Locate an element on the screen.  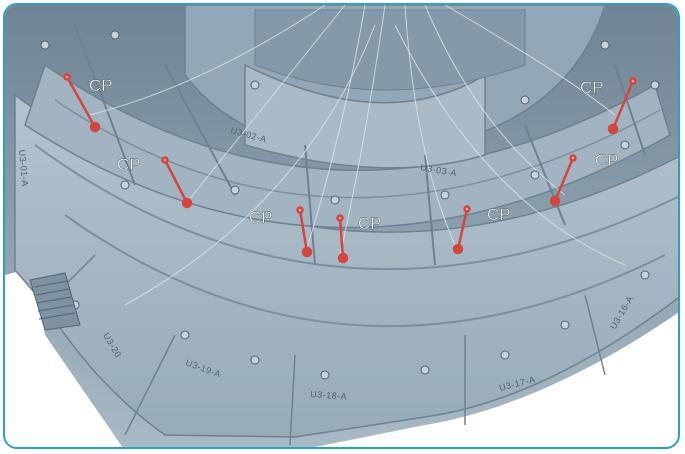
callout-cp-4: CP is located at coordinates (370, 223).